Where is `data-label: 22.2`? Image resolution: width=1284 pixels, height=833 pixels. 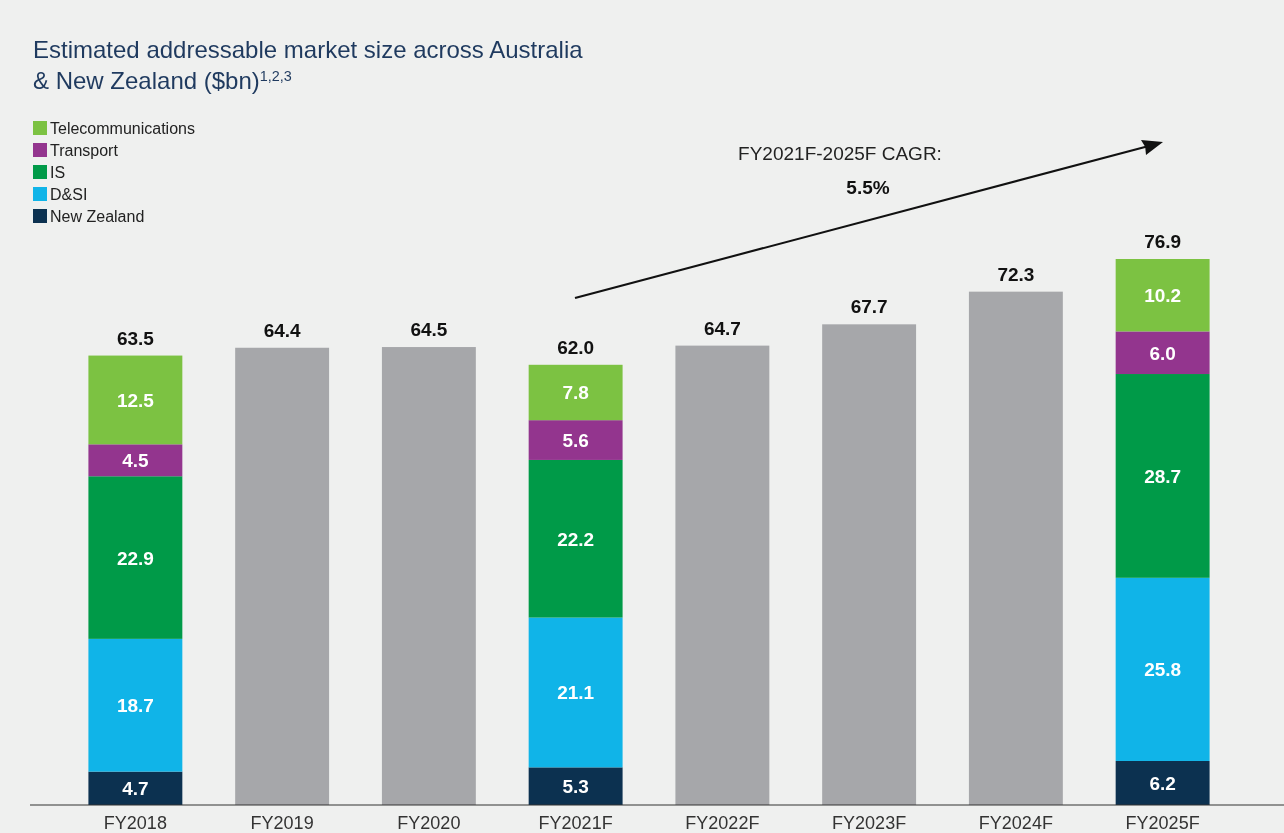
data-label: 22.2 is located at coordinates (576, 539).